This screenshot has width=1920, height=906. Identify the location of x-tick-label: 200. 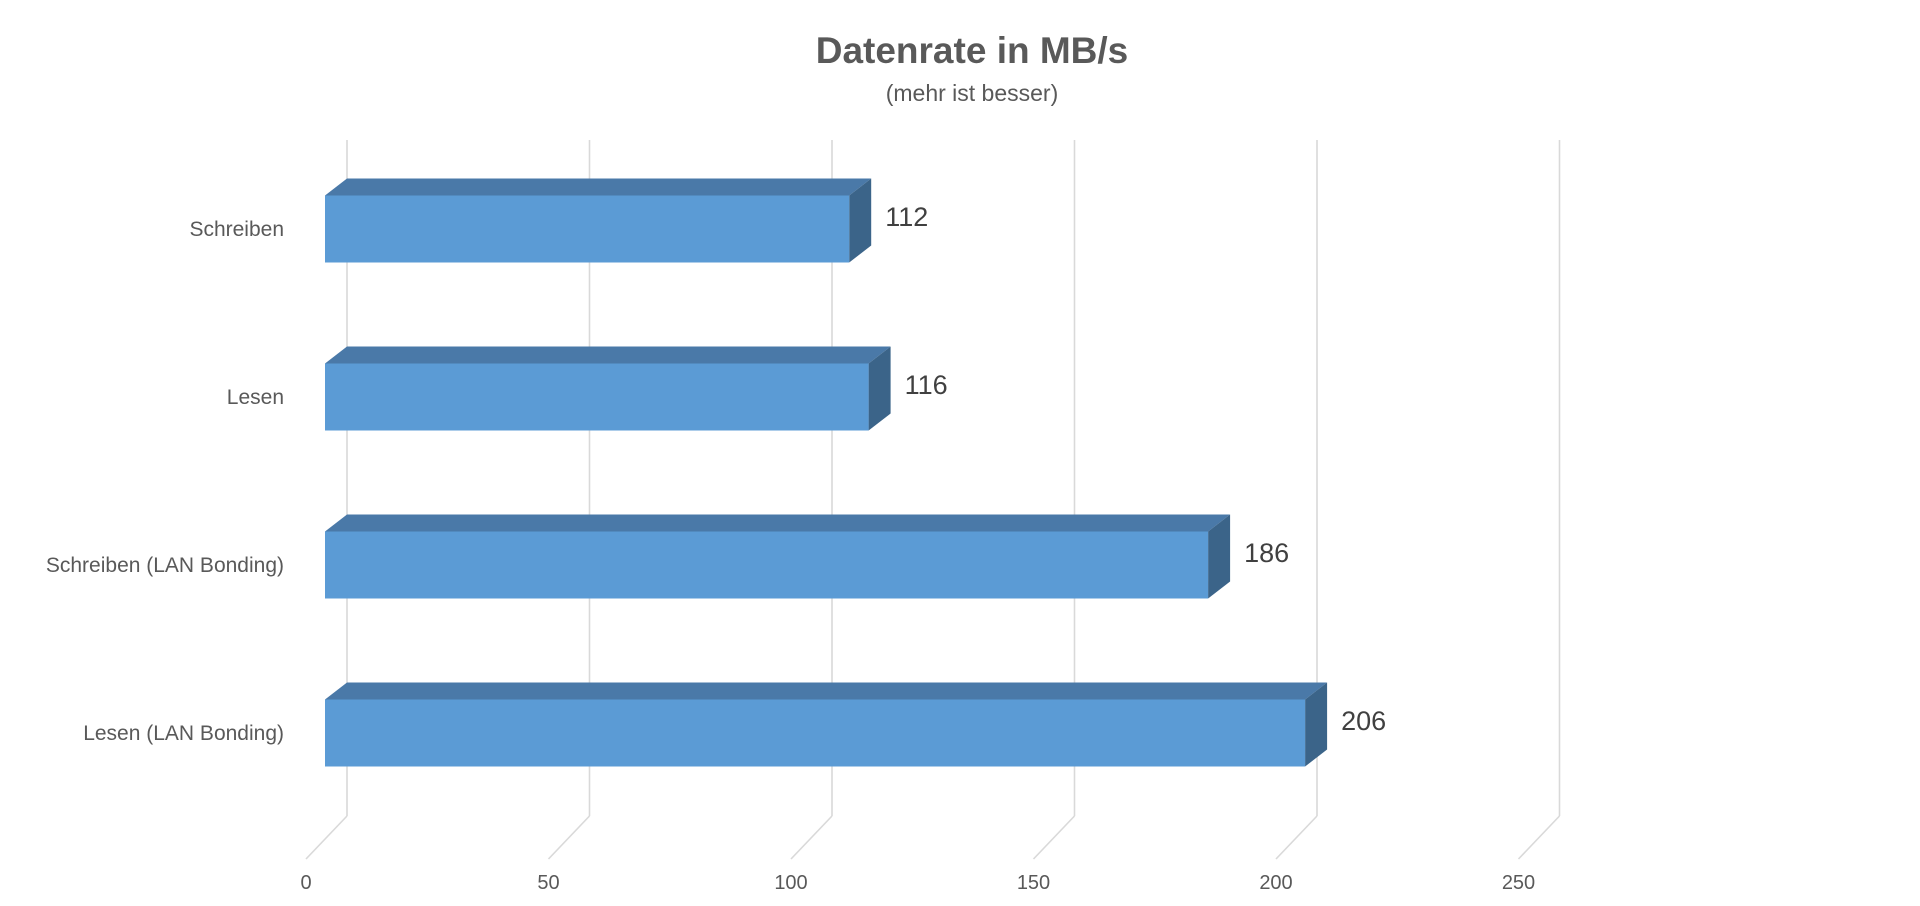
(1275, 883).